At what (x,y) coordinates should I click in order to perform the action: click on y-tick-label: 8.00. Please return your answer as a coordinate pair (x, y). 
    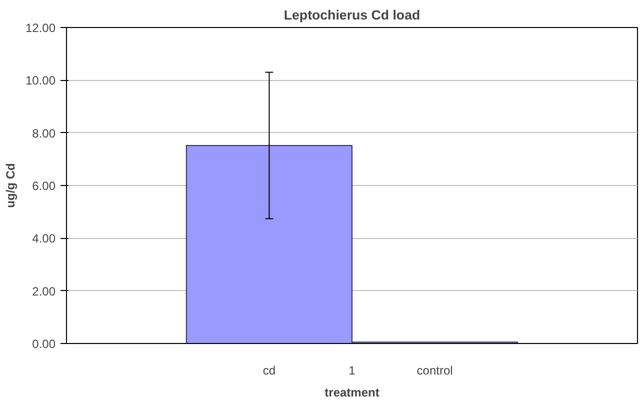
    Looking at the image, I should click on (44, 133).